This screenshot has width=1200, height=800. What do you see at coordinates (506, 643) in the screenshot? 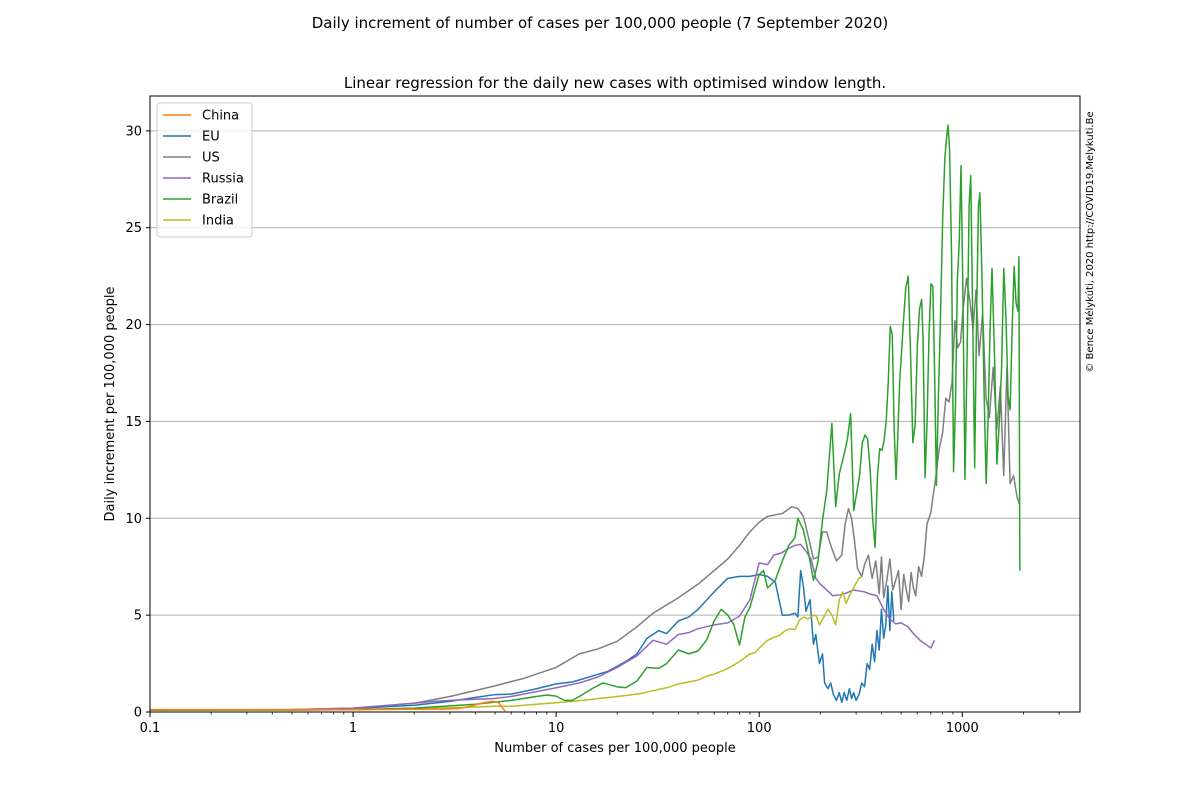
I see `series-line-india` at bounding box center [506, 643].